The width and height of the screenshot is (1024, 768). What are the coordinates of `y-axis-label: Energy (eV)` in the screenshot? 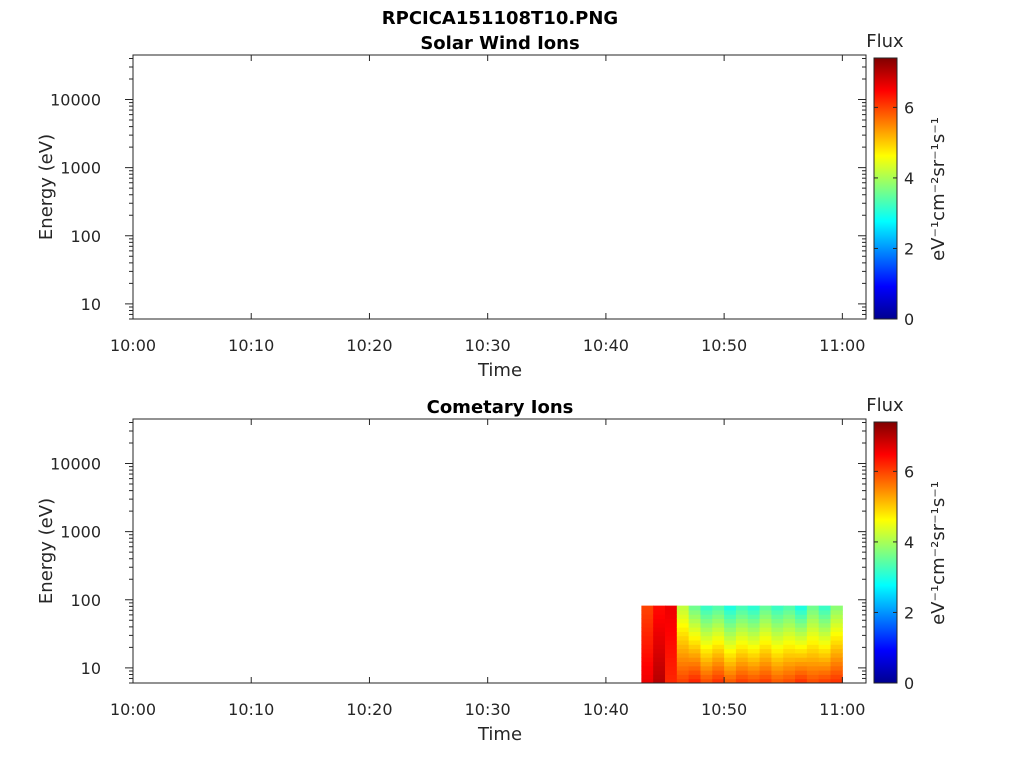 It's located at (46, 187).